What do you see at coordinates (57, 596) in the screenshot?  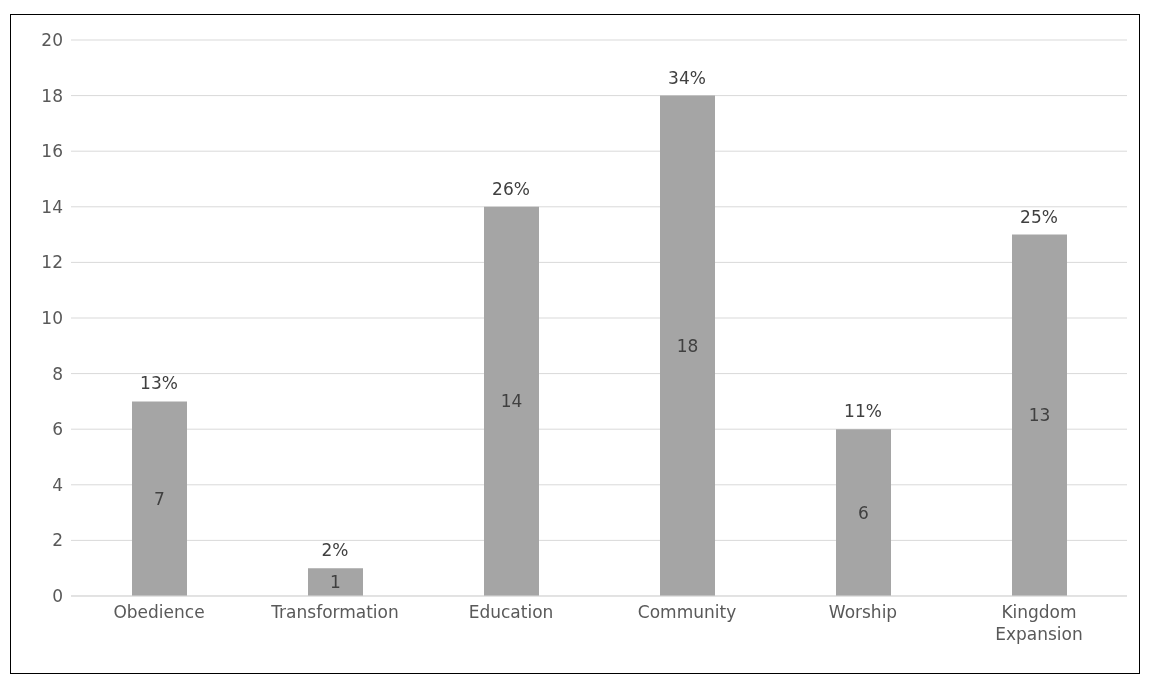 I see `y-tick-label: 0` at bounding box center [57, 596].